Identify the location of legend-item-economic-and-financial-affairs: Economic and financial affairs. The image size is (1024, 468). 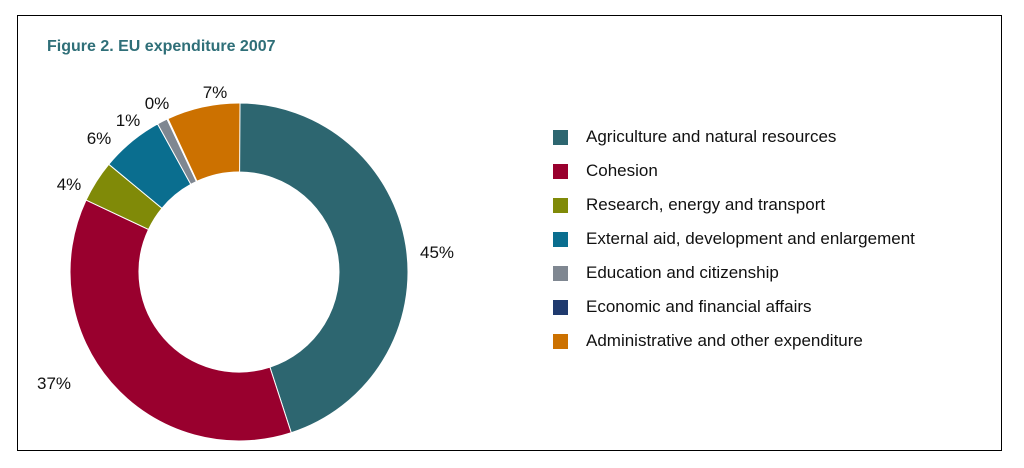
(734, 307).